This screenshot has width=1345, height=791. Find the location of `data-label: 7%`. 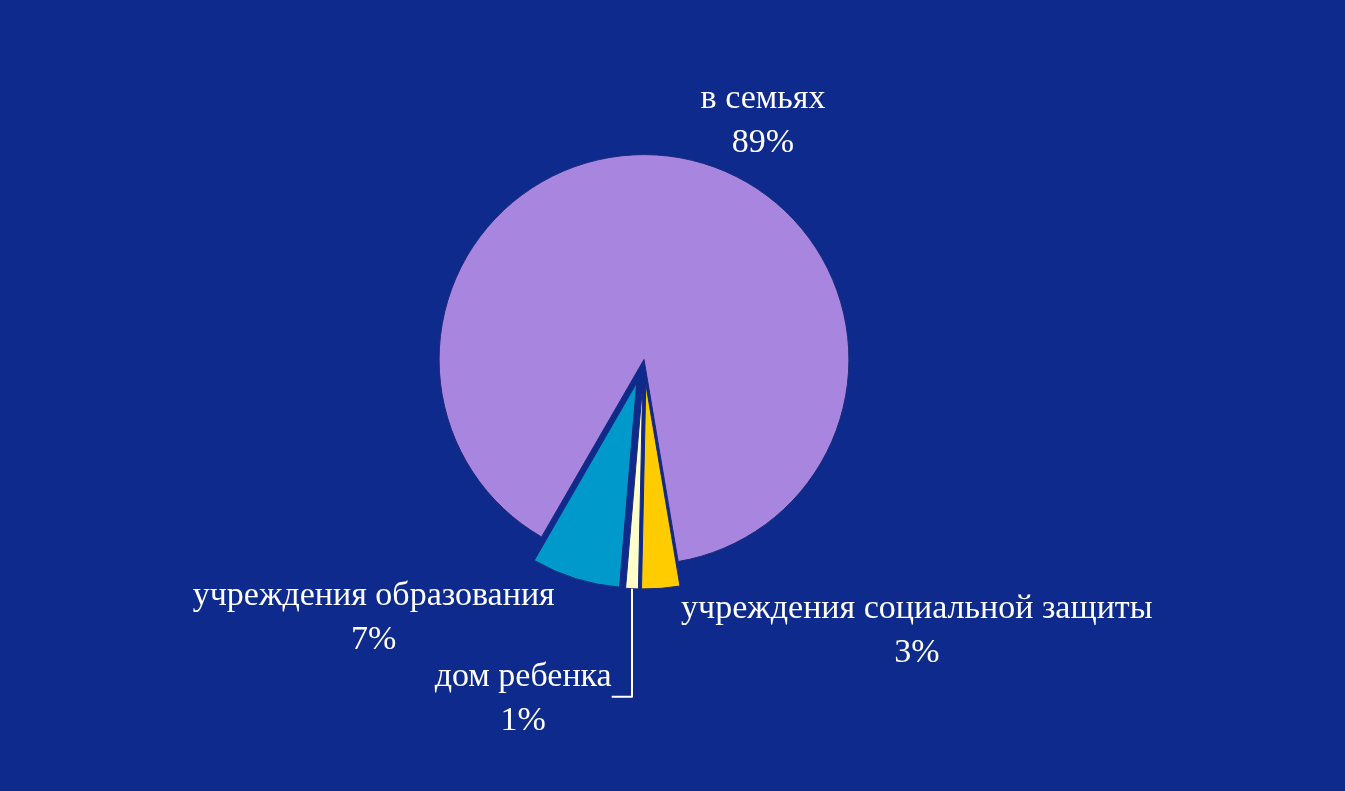

data-label: 7% is located at coordinates (374, 638).